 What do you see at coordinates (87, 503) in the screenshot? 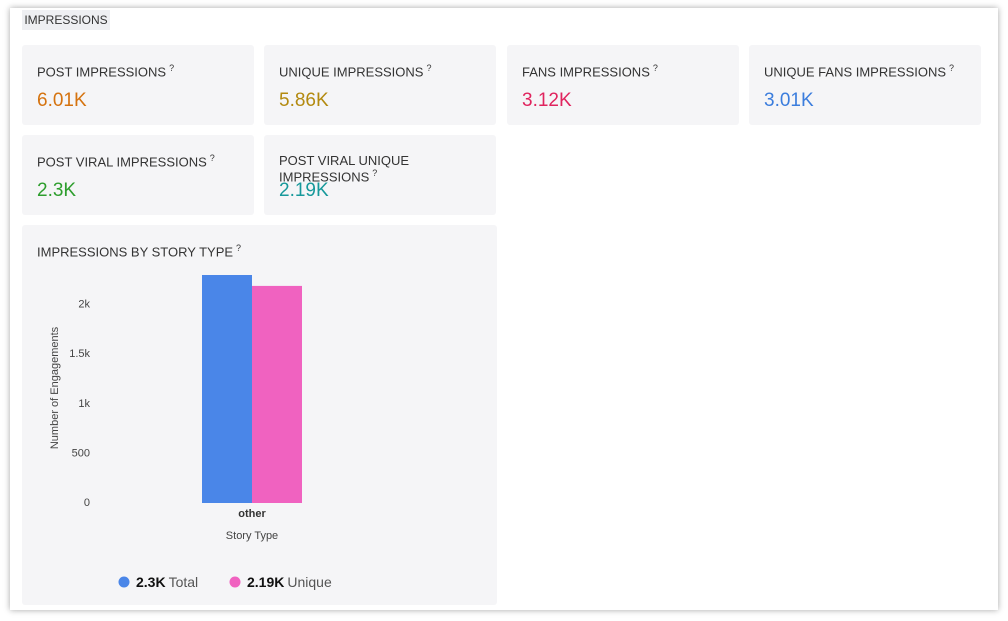
I see `y-tick-label: 0` at bounding box center [87, 503].